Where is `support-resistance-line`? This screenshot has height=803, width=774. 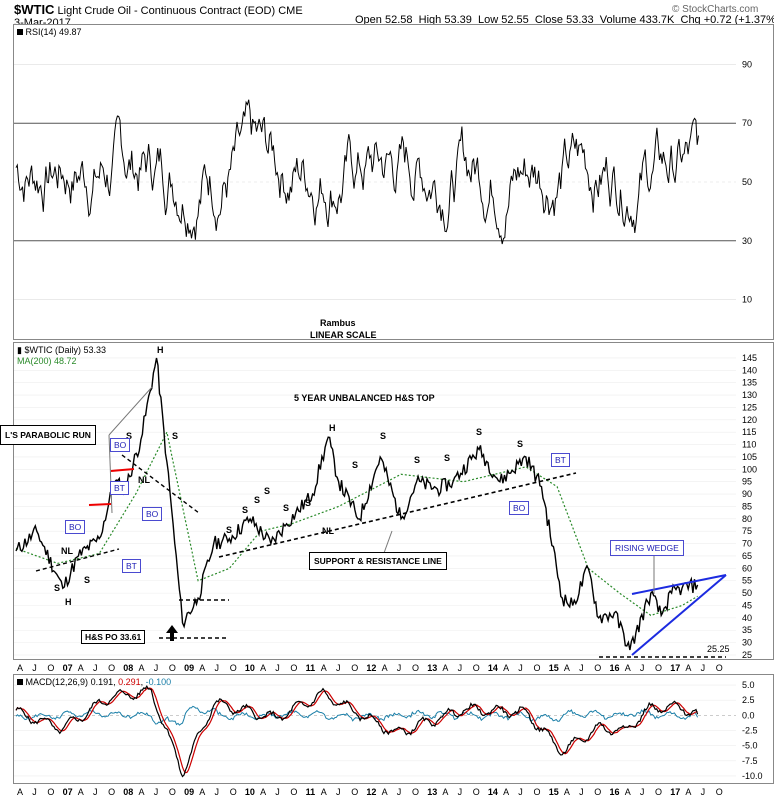
support-resistance-line is located at coordinates (397, 515).